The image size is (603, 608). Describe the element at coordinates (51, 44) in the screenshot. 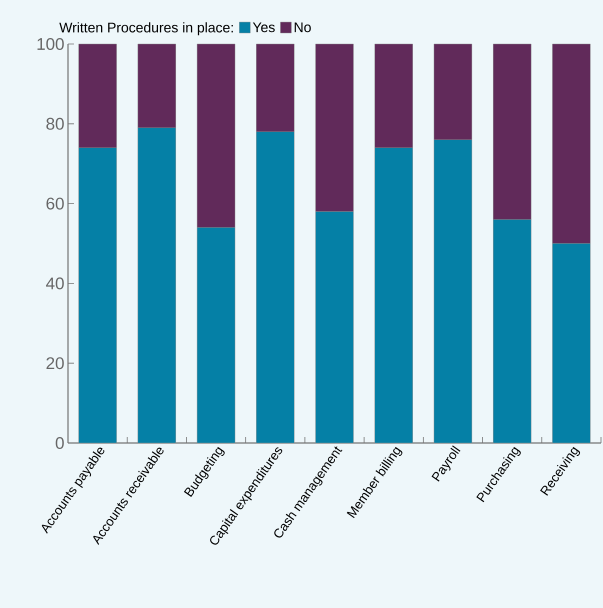

I see `y-tick-label: 100` at that location.